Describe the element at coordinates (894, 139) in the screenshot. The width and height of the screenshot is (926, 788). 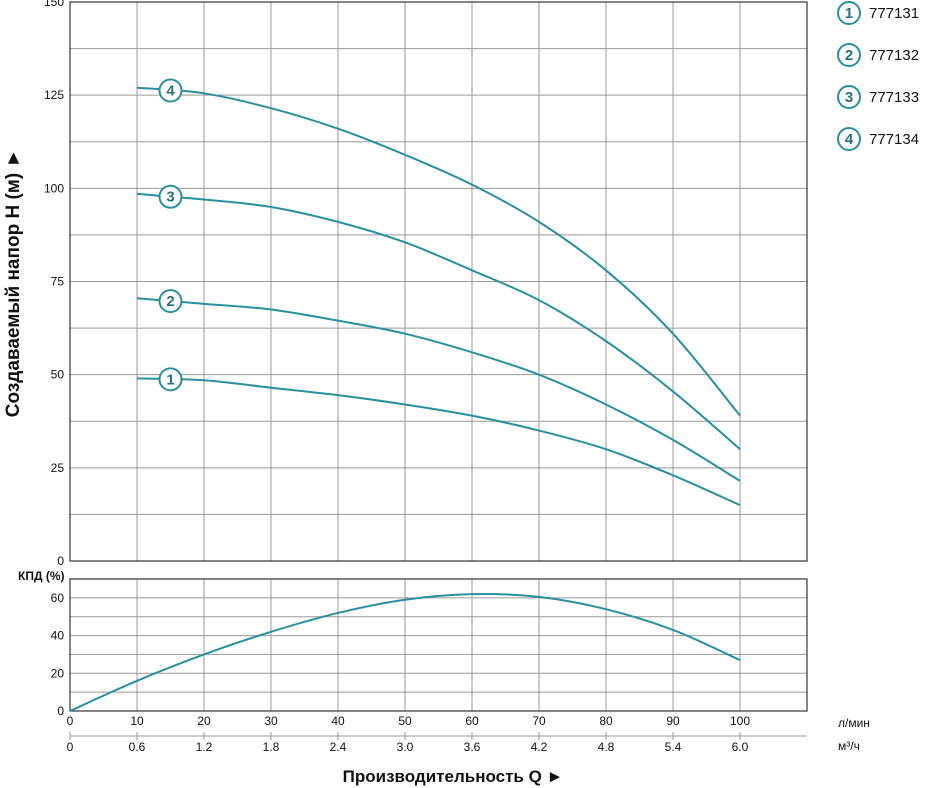
I see `legend-label-4: 777134` at that location.